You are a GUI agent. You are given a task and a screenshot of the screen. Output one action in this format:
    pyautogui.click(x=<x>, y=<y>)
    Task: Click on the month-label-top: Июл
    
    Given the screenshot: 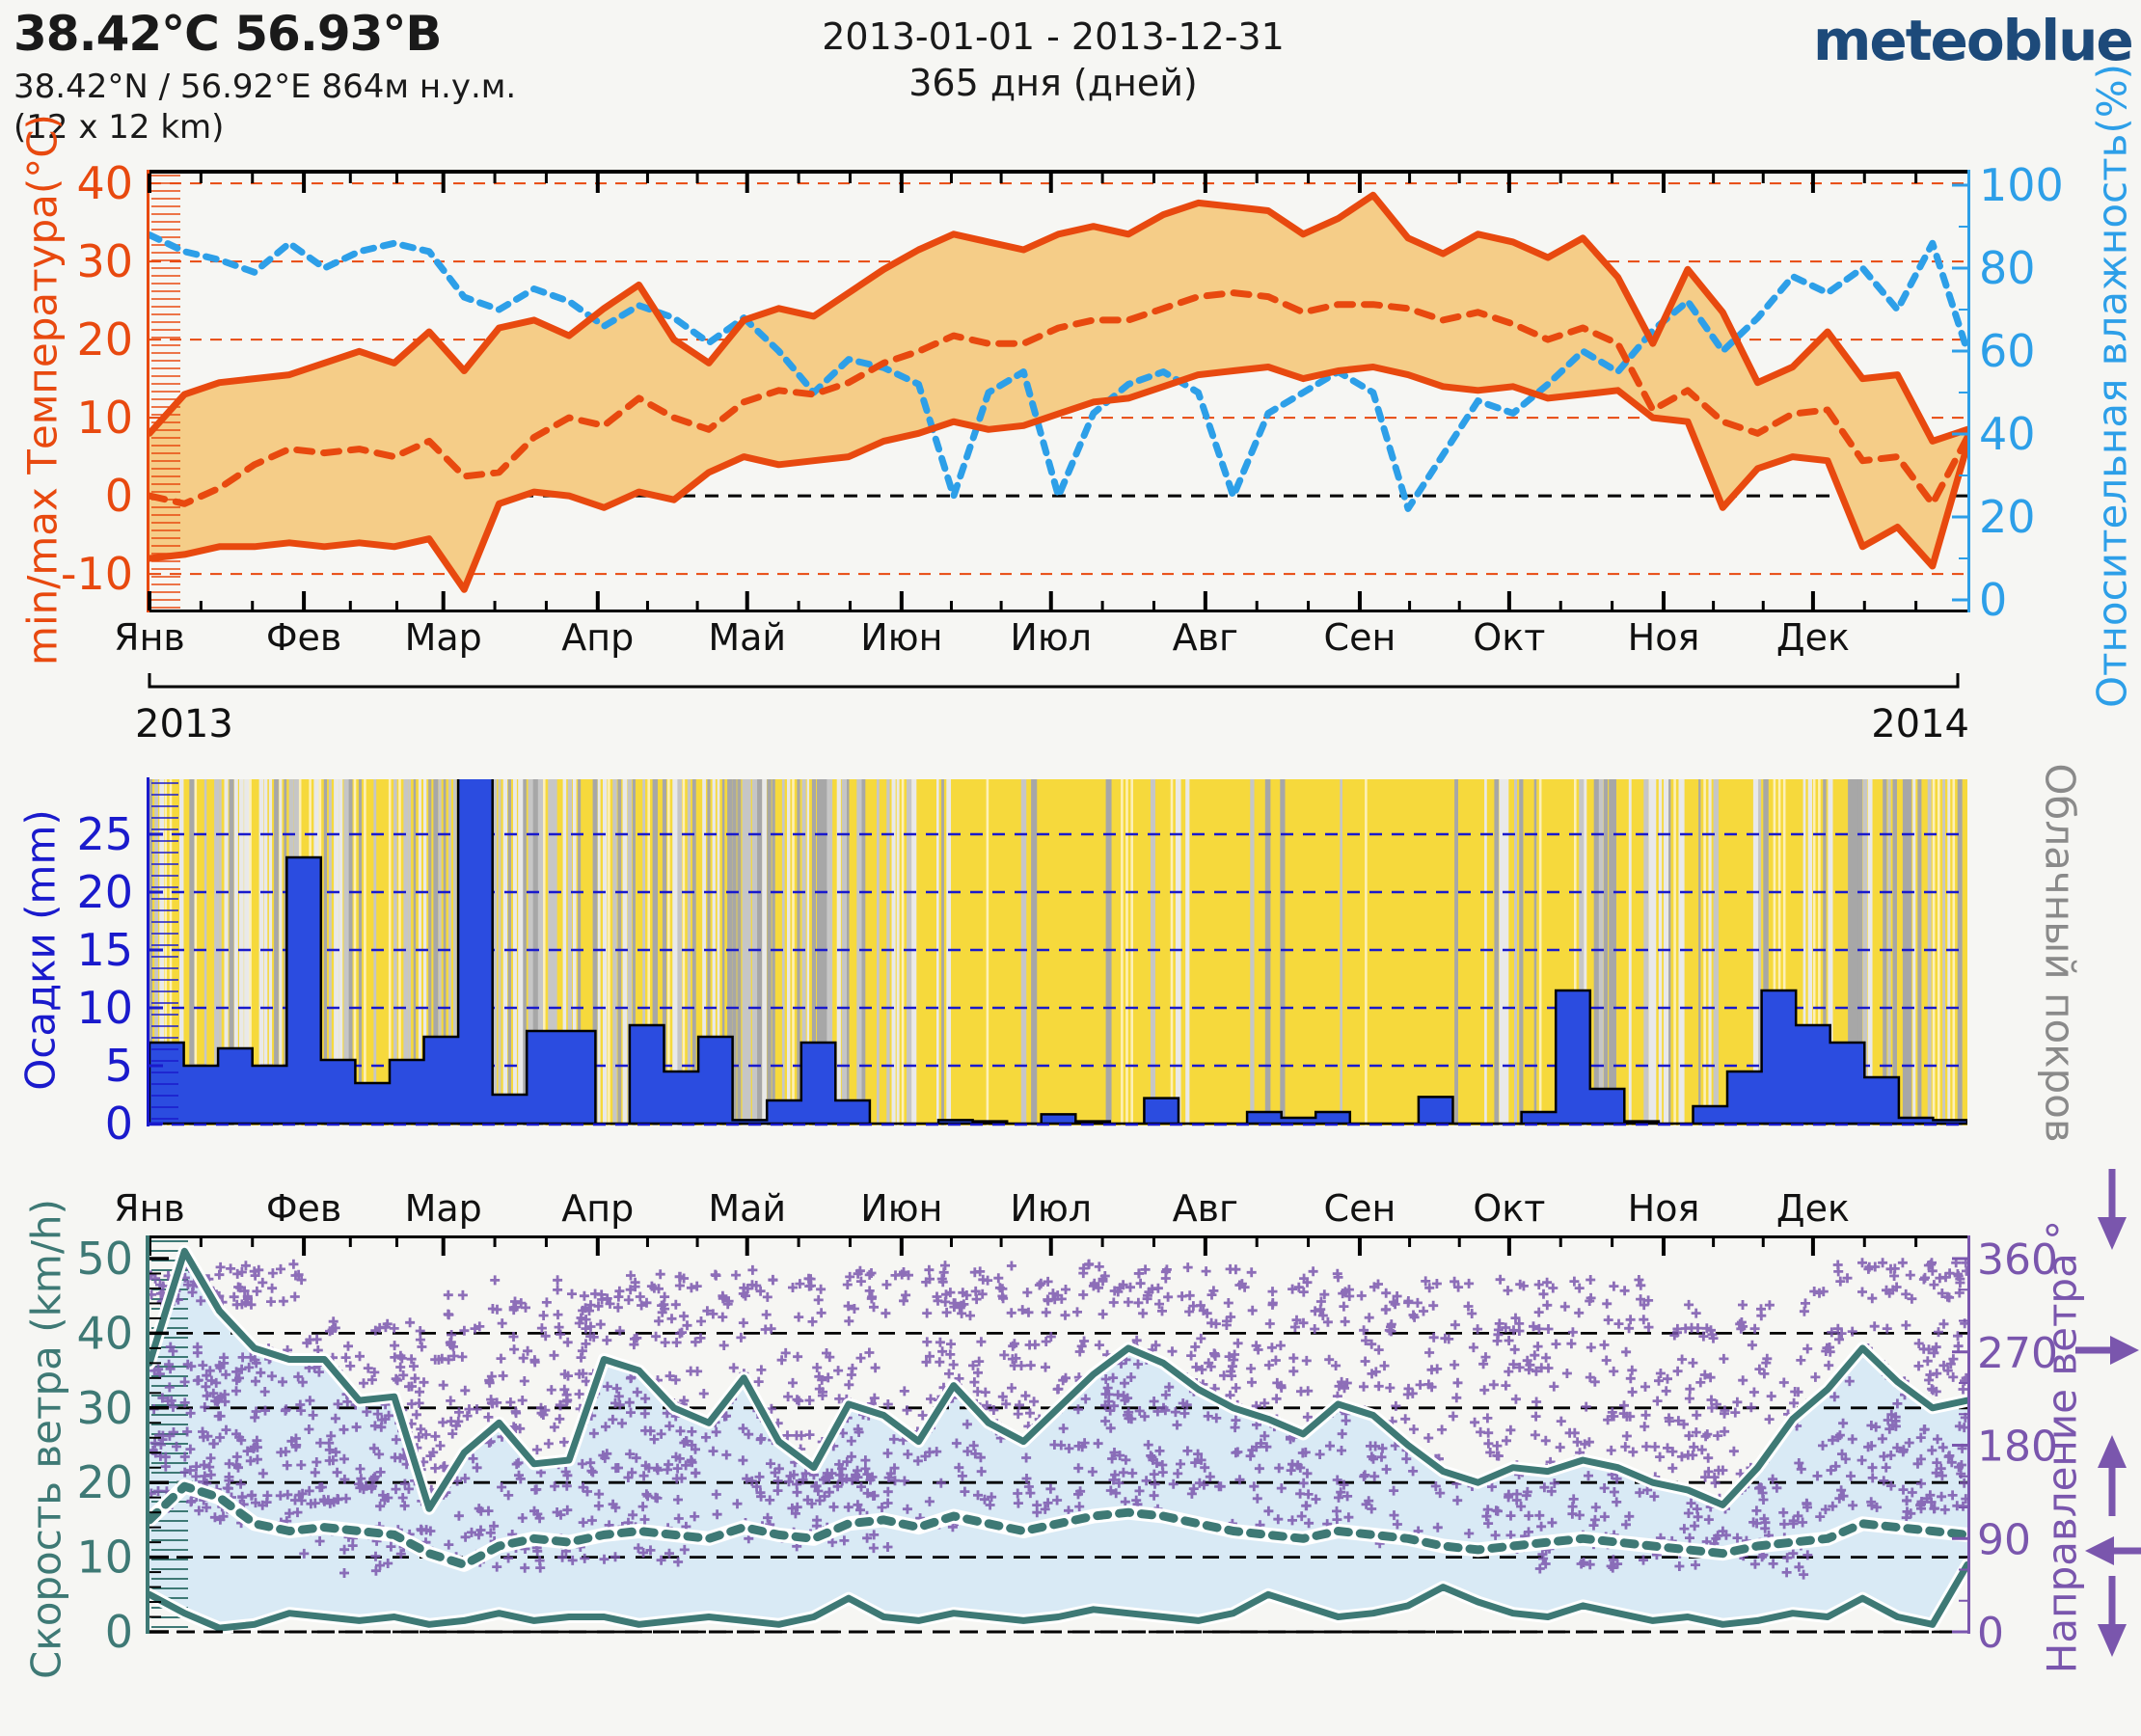 What is the action you would take?
    pyautogui.click(x=1051, y=637)
    